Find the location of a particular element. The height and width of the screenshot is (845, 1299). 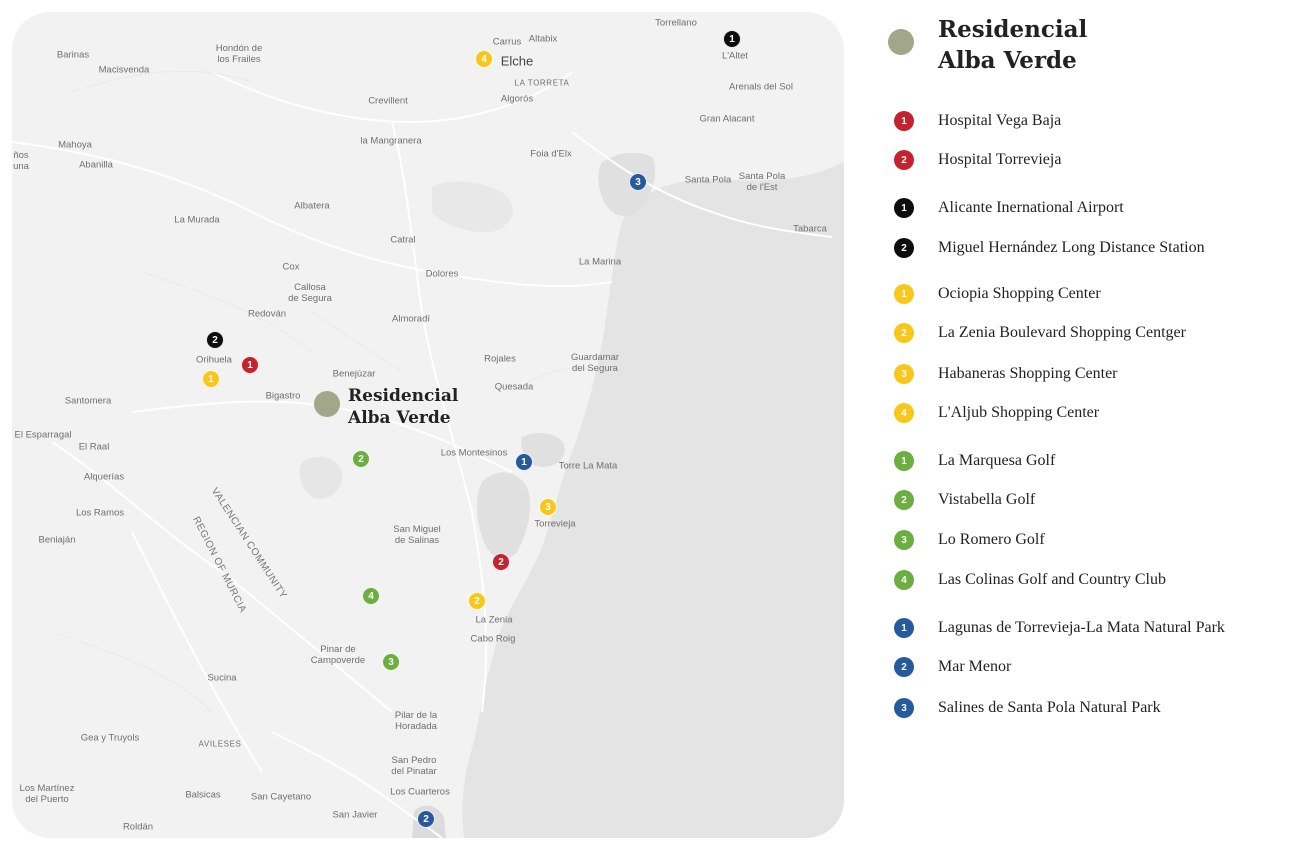

pin-yellow-1: 1 is located at coordinates (211, 379).